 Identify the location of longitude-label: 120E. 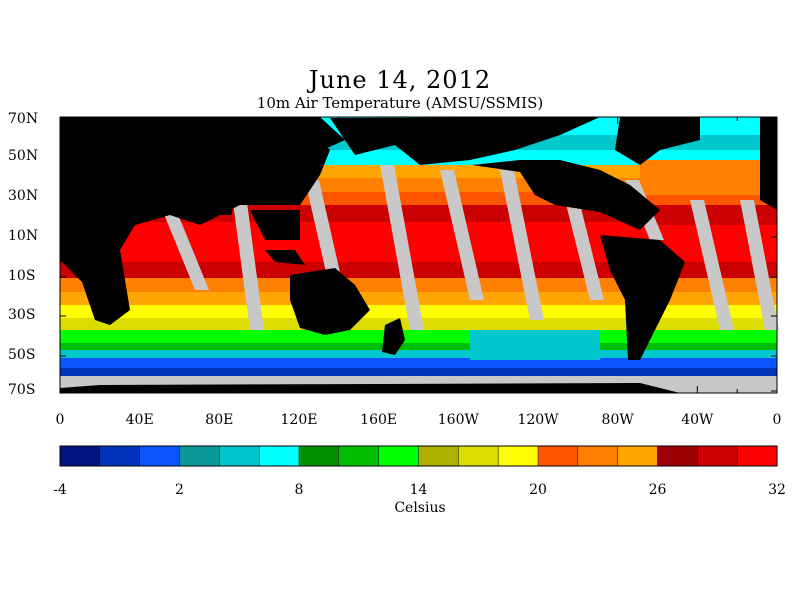
(299, 420).